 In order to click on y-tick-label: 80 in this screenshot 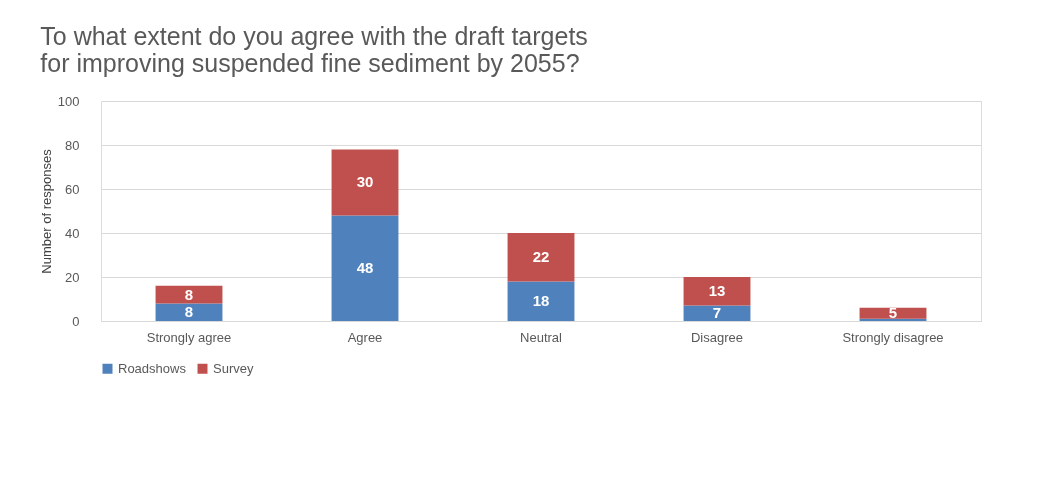, I will do `click(72, 145)`.